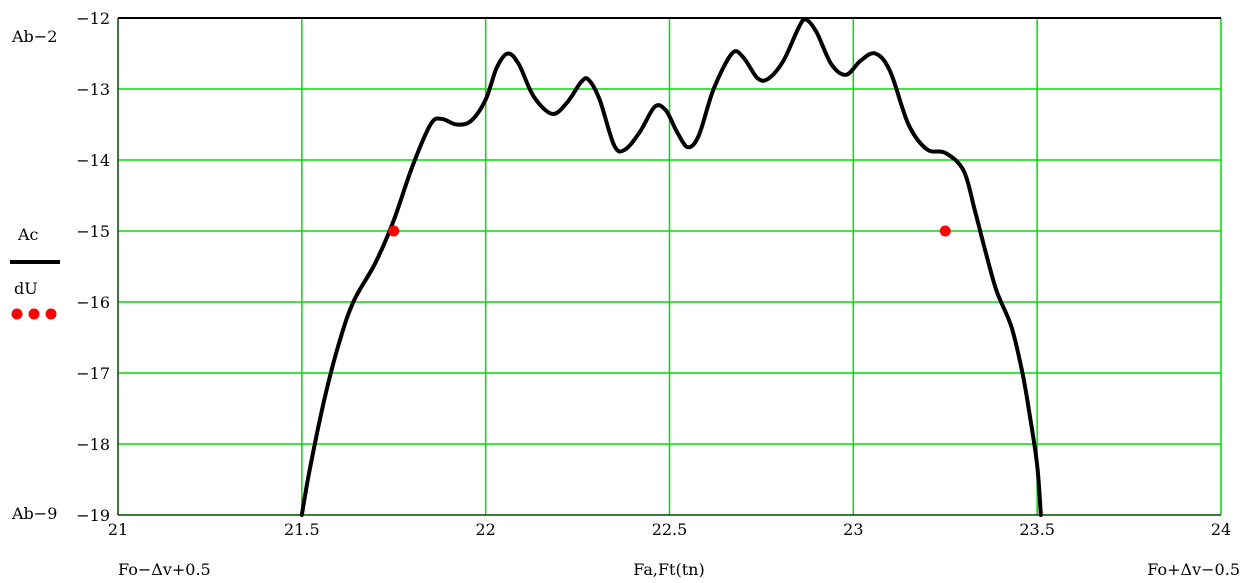 The width and height of the screenshot is (1246, 583). What do you see at coordinates (1037, 529) in the screenshot?
I see `x-tick-label: 23.5` at bounding box center [1037, 529].